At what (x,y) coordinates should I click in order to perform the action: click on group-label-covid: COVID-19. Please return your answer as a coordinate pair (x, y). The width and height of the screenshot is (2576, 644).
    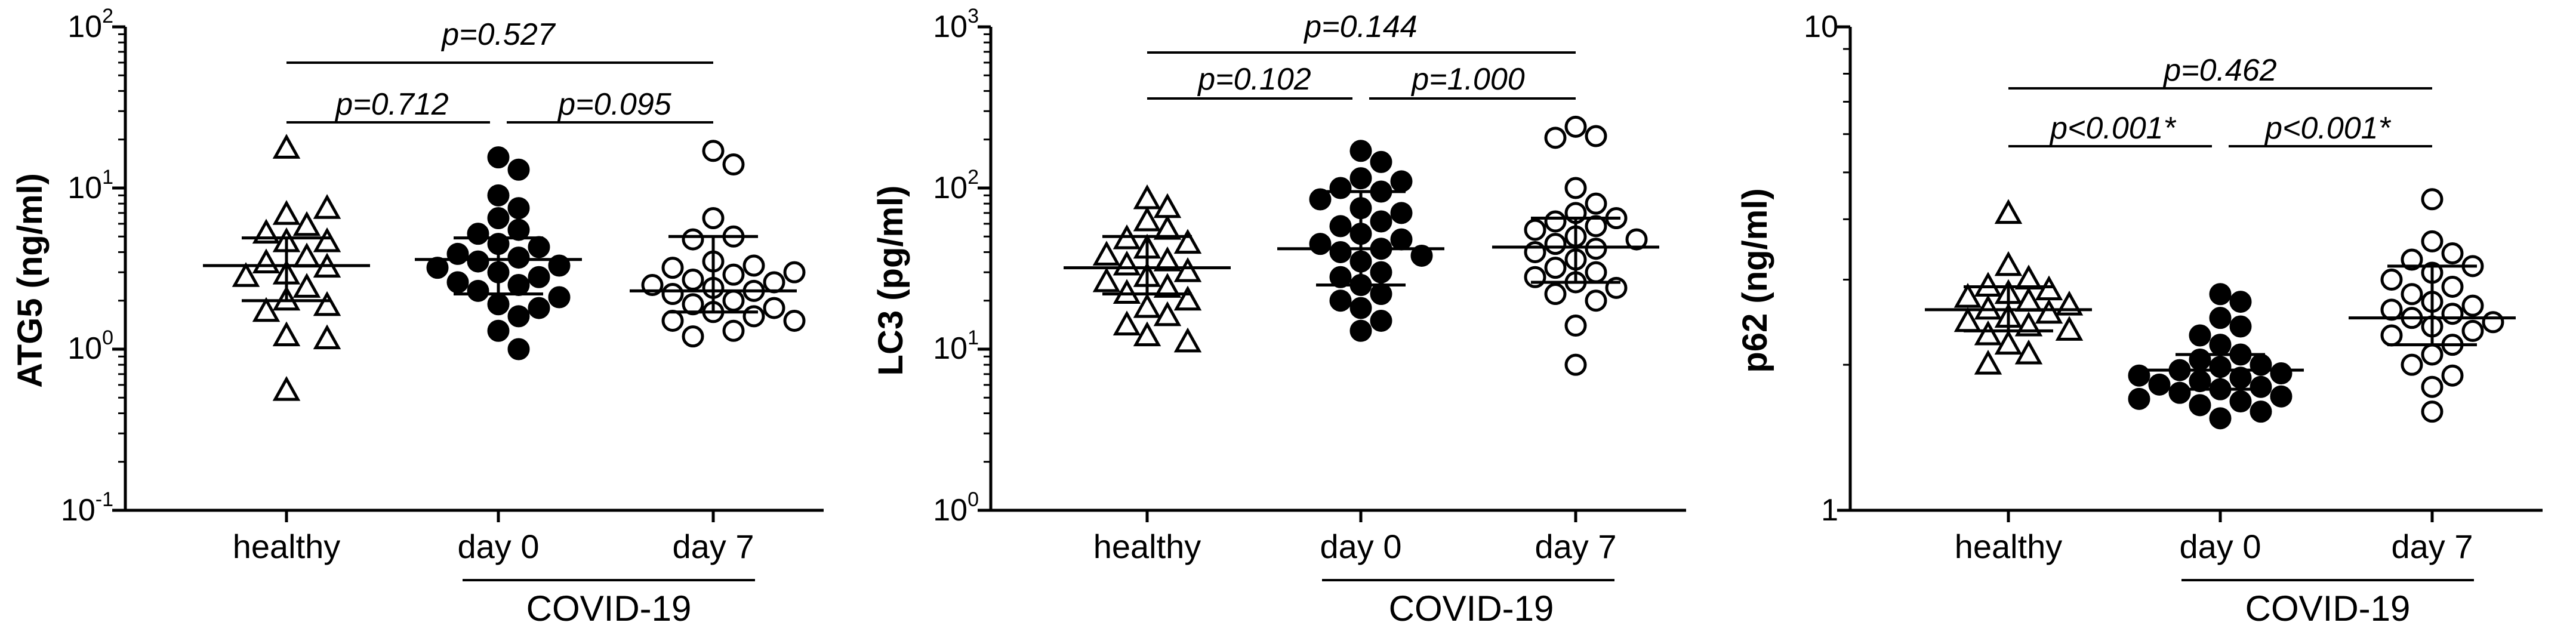
    Looking at the image, I should click on (1471, 608).